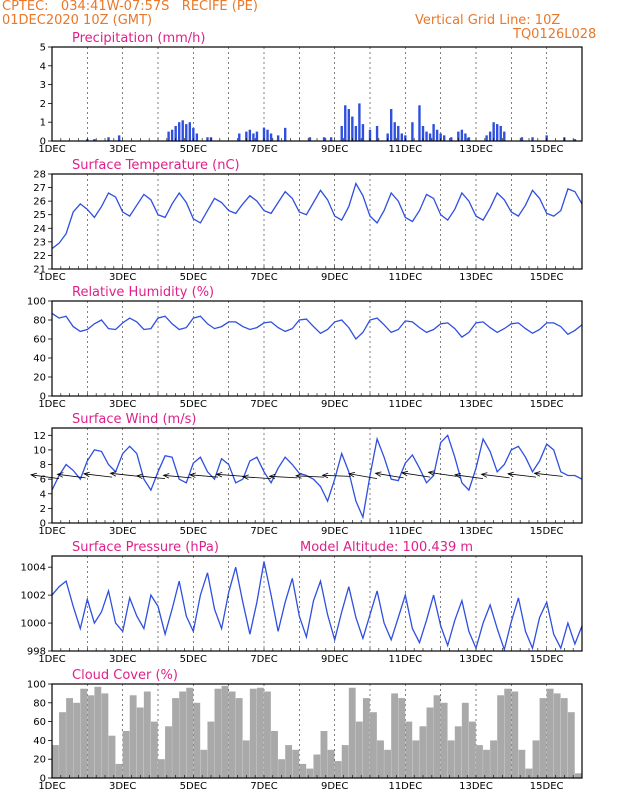 This screenshot has width=618, height=800. Describe the element at coordinates (125, 675) in the screenshot. I see `panel-title: Cloud Cover (%)` at that location.